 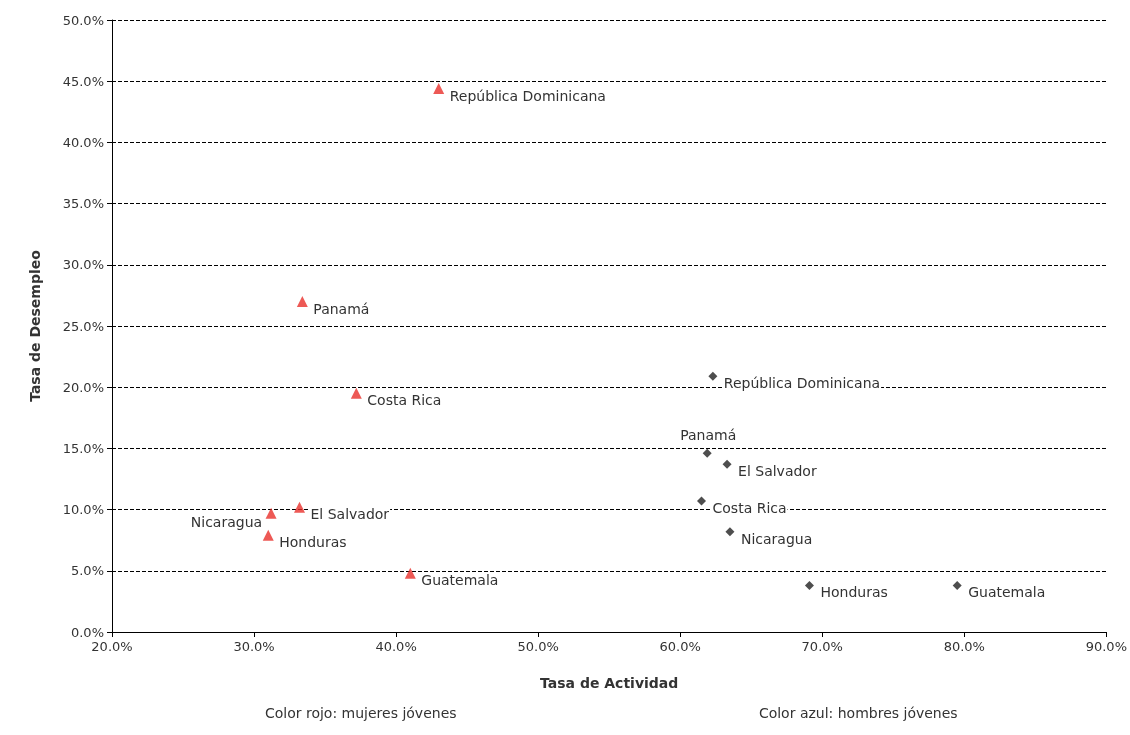 I want to click on y-tick-label: 30.0%, so click(x=83, y=265).